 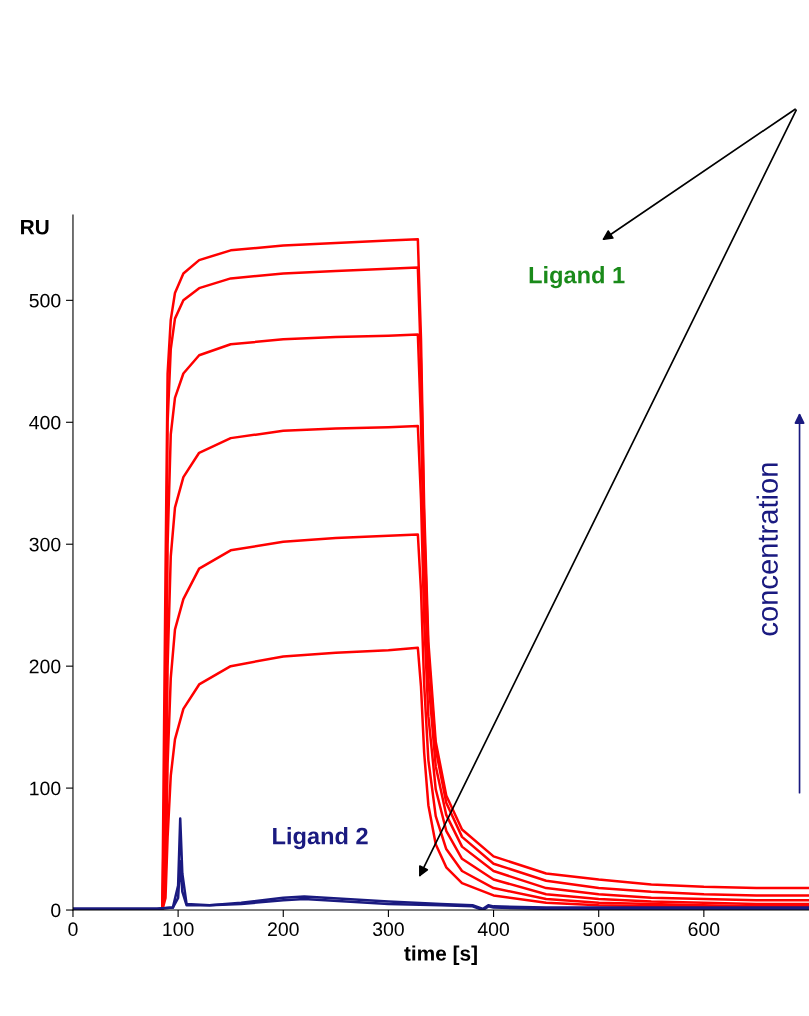 I want to click on y-tick-label: 200, so click(x=45, y=666).